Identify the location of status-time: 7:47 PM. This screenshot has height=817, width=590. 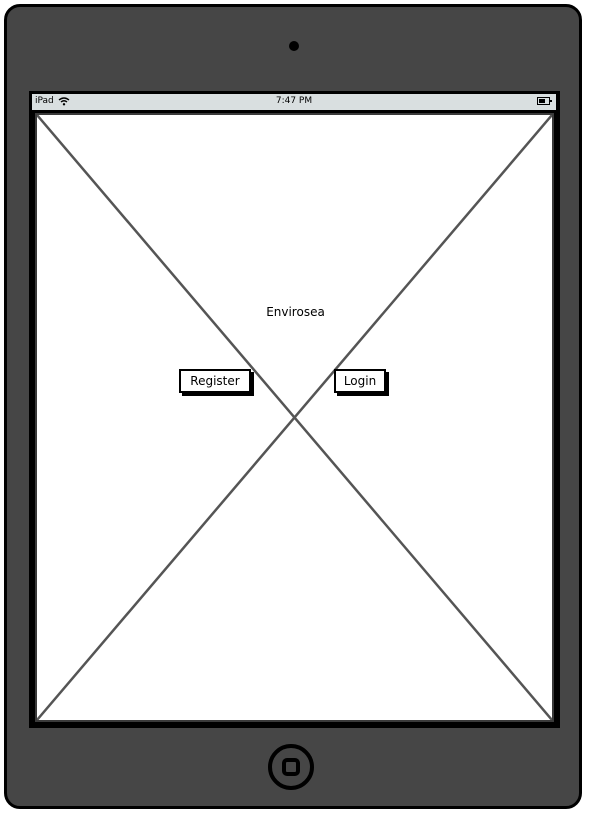
(294, 101).